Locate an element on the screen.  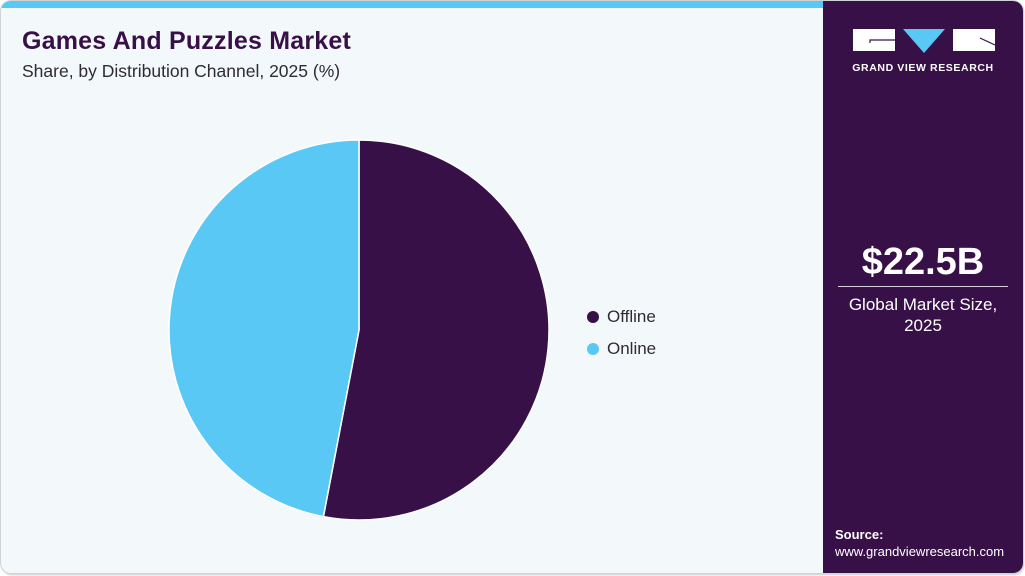
pie-slice-offline is located at coordinates (436, 330).